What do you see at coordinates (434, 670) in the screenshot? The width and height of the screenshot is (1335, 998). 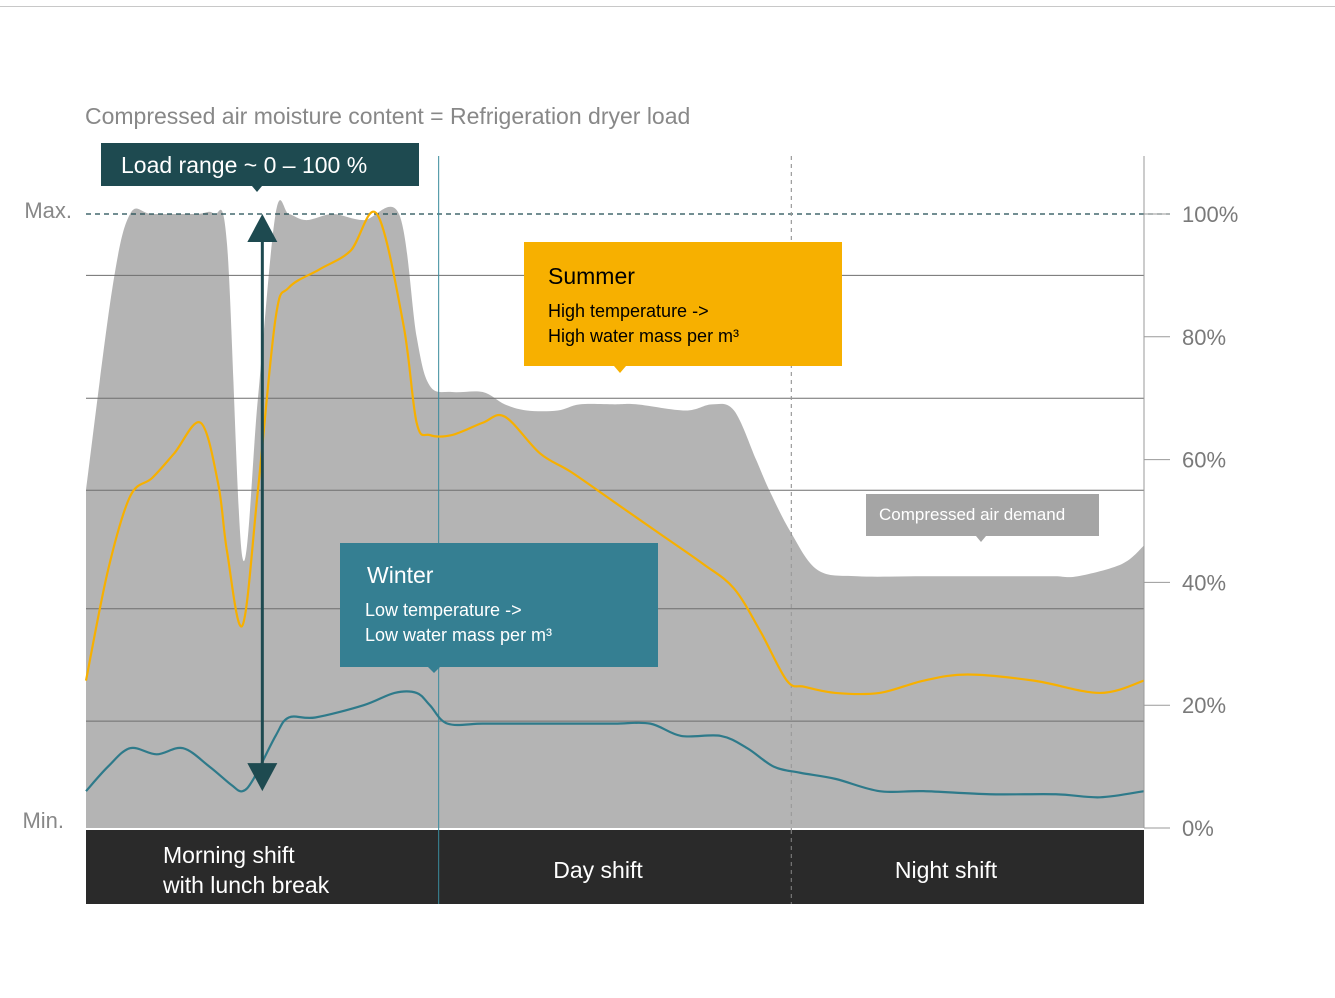 I see `winter-callout-pointer` at bounding box center [434, 670].